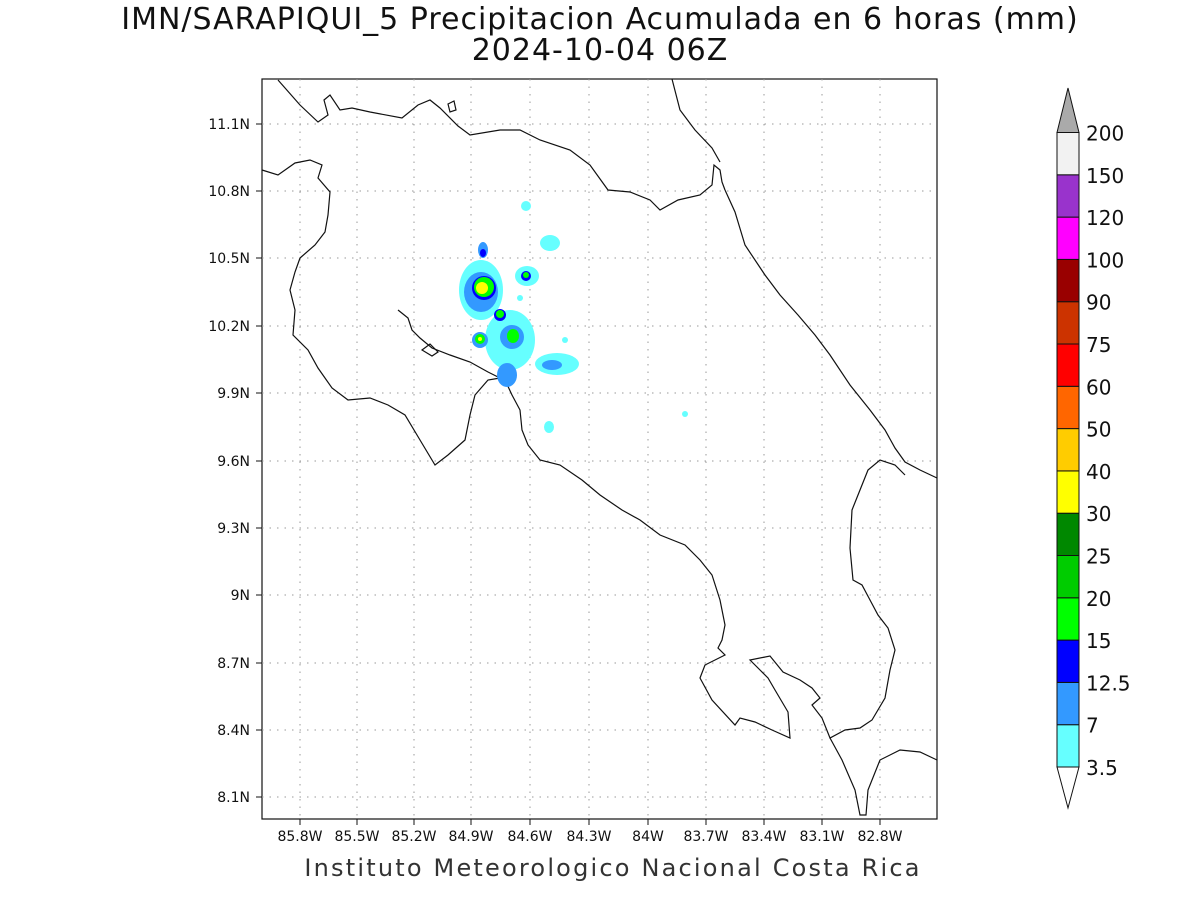 This screenshot has height=900, width=1200. What do you see at coordinates (883, 776) in the screenshot?
I see `panama-border-south` at bounding box center [883, 776].